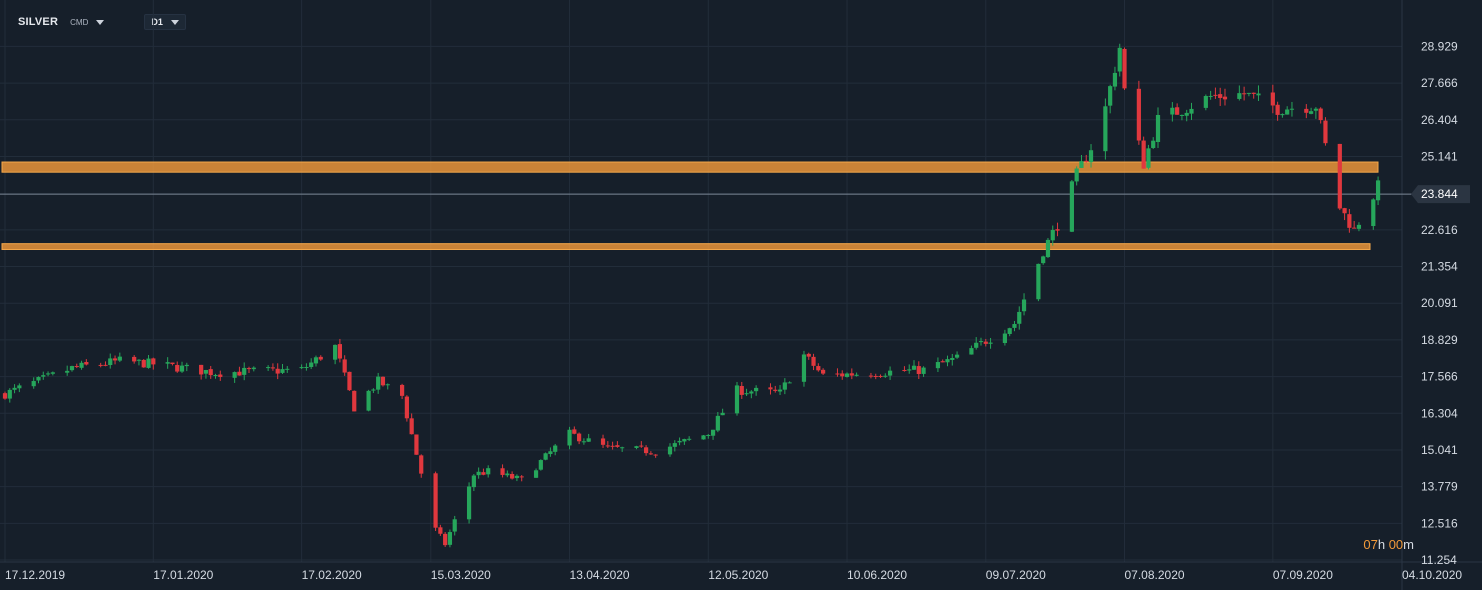  Describe the element at coordinates (1439, 303) in the screenshot. I see `y-tick-label: 20.091` at that location.